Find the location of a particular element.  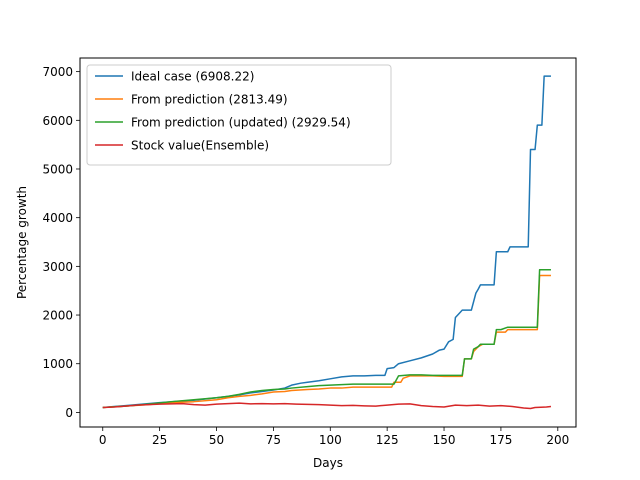

x-tick-label: 100 is located at coordinates (330, 440).